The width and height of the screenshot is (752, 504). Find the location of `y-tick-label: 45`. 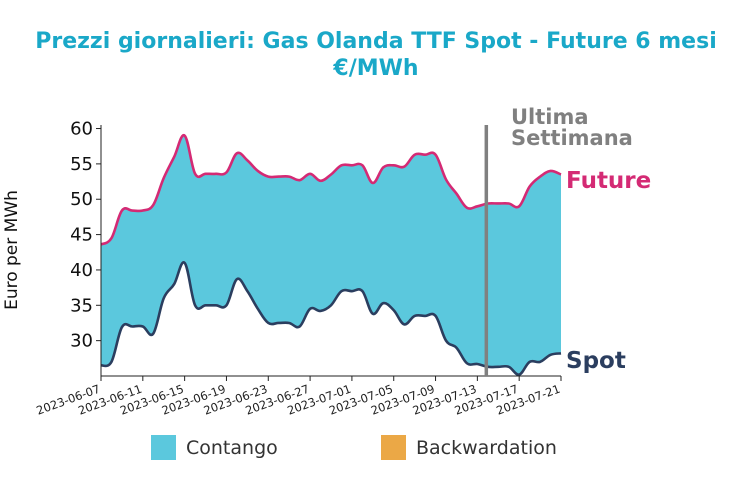

y-tick-label: 45 is located at coordinates (81, 235).